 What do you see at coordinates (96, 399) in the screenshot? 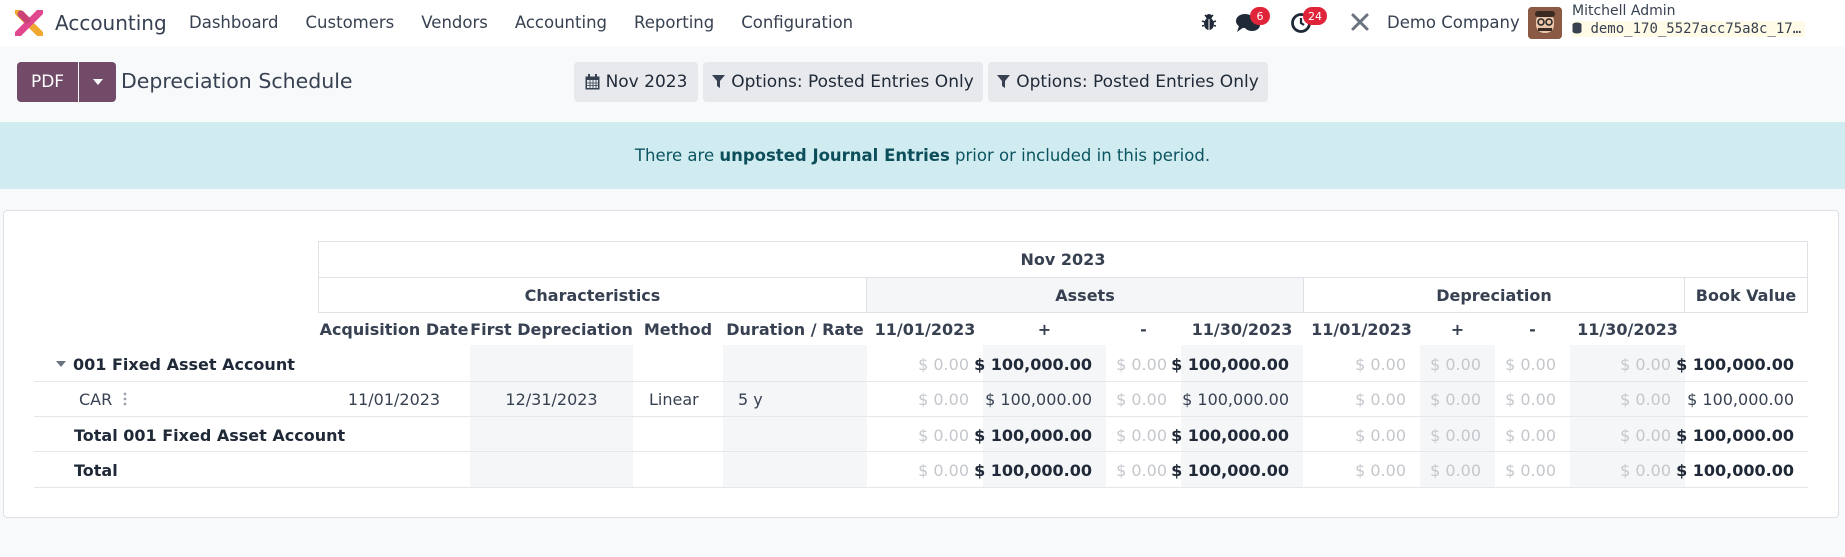
I see `asset-row-label: CAR` at bounding box center [96, 399].